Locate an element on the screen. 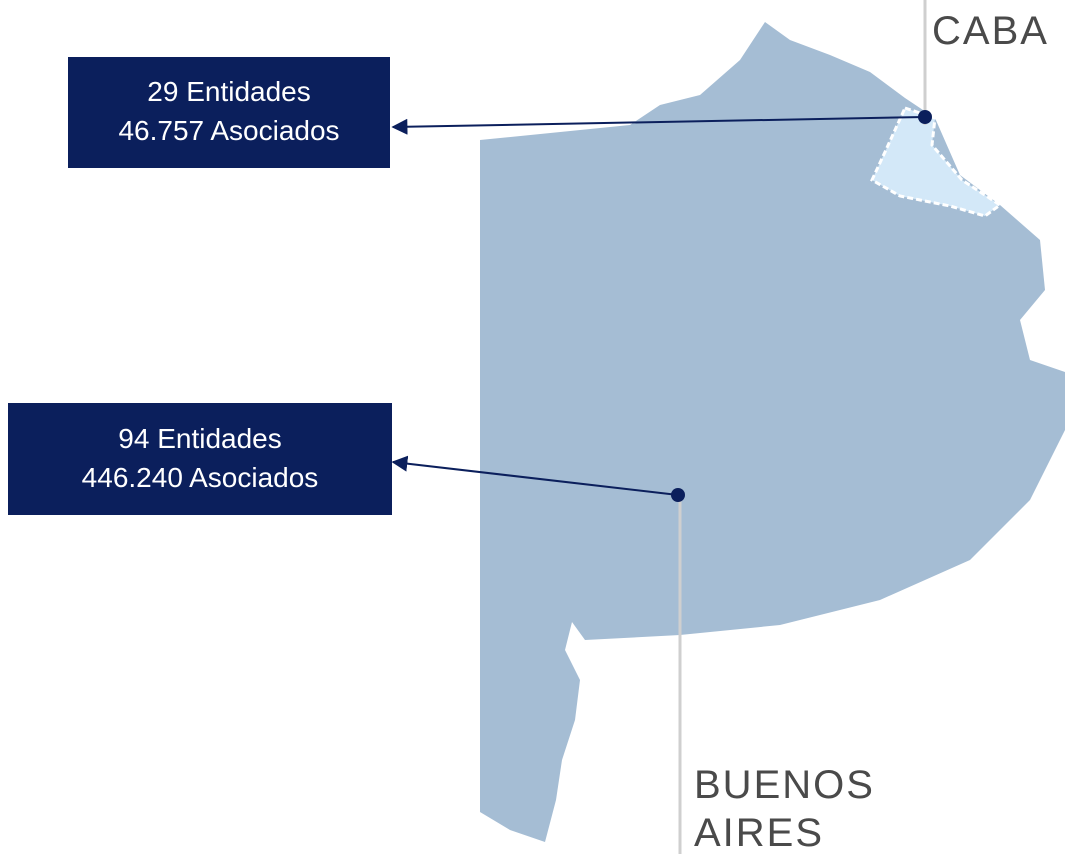 Image resolution: width=1065 pixels, height=854 pixels. info-text: 29 Entidades is located at coordinates (228, 91).